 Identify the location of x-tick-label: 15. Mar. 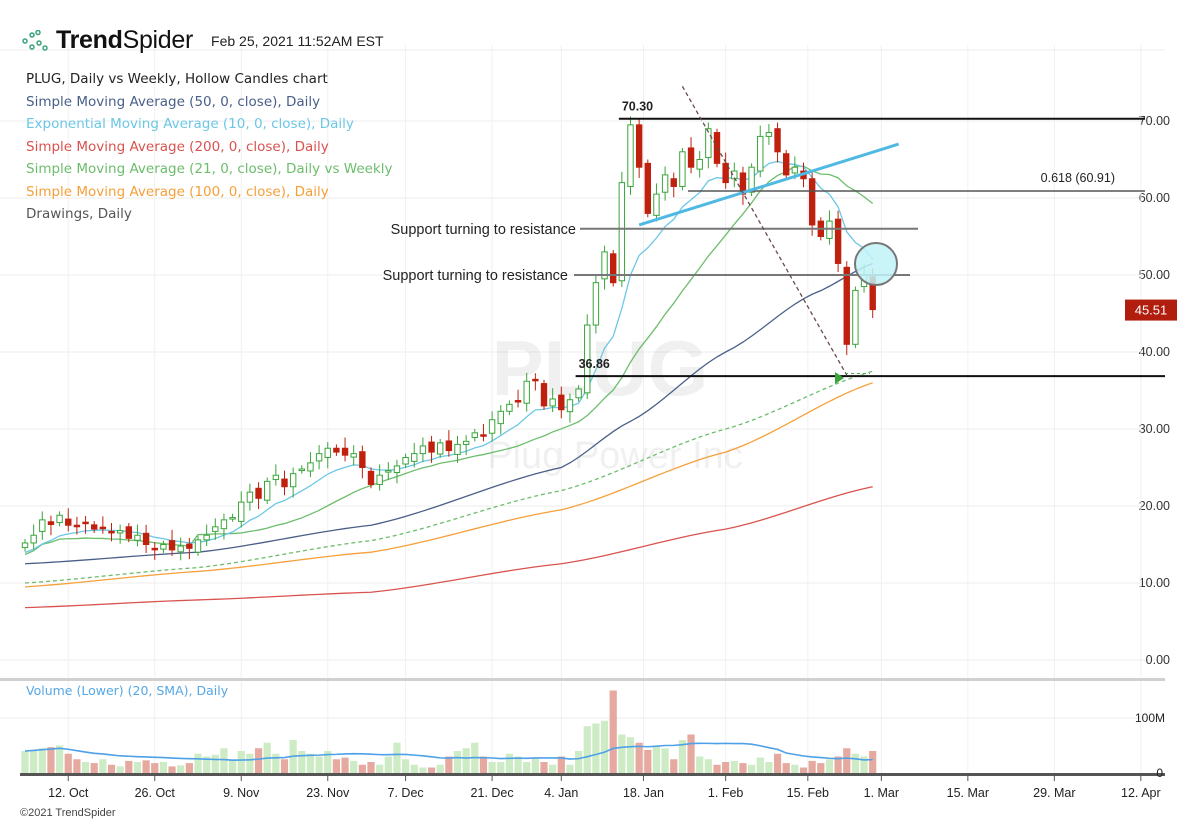
(968, 793).